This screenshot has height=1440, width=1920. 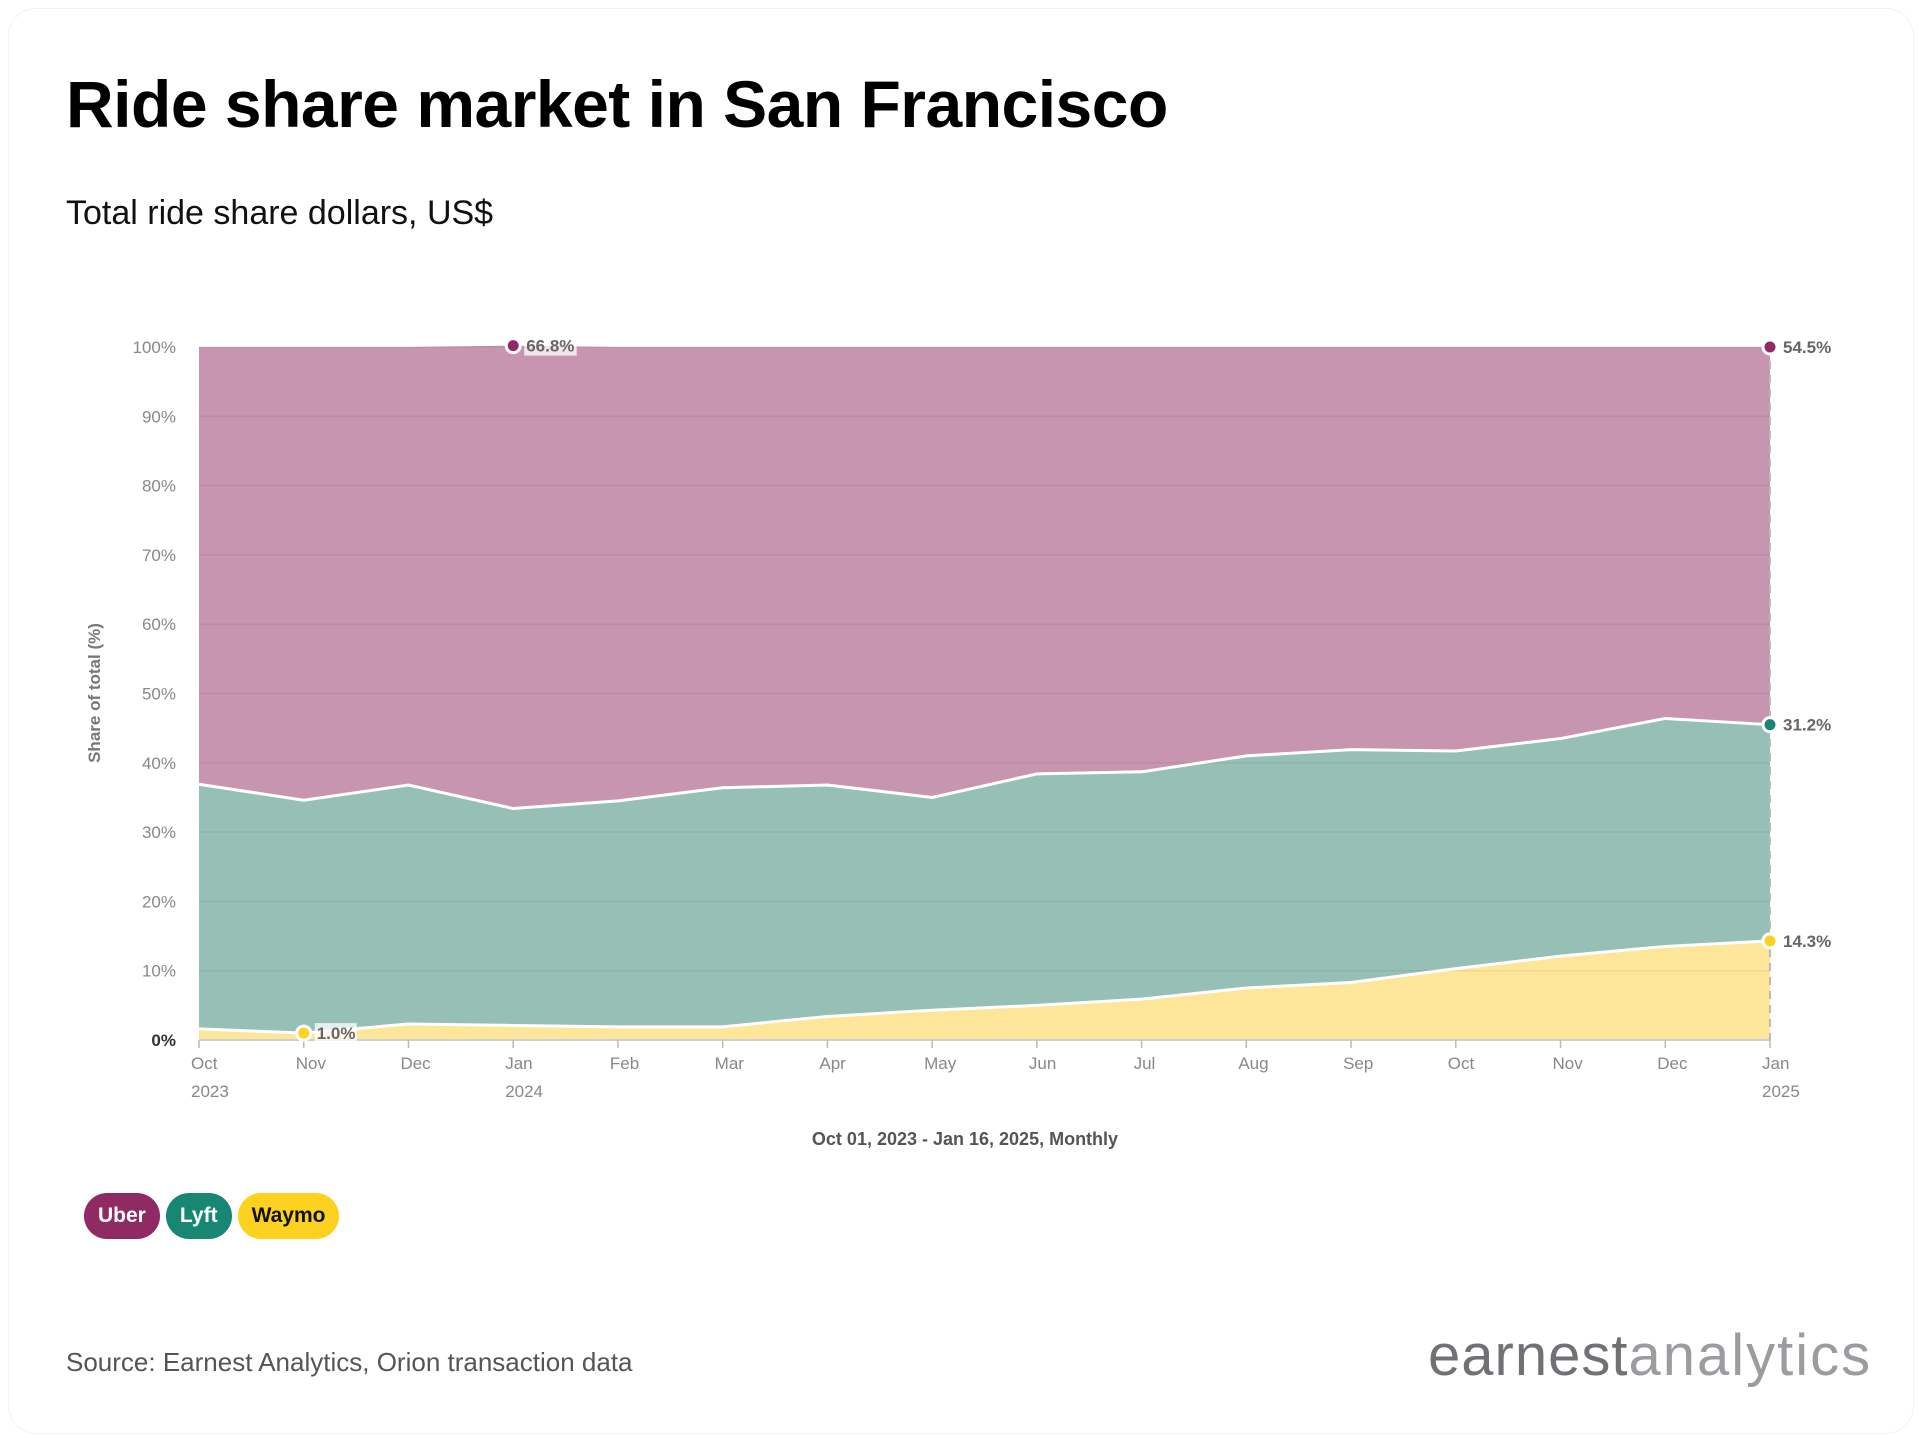 I want to click on x-tick-label: Mar, so click(x=730, y=1063).